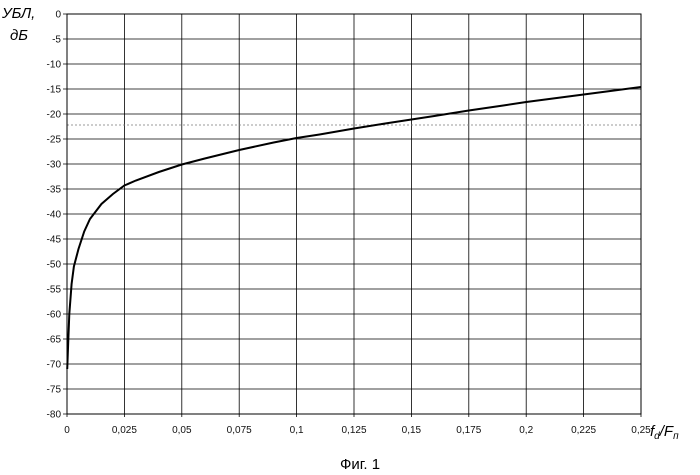 The height and width of the screenshot is (475, 700). What do you see at coordinates (468, 430) in the screenshot?
I see `x-tick-label: 0,175` at bounding box center [468, 430].